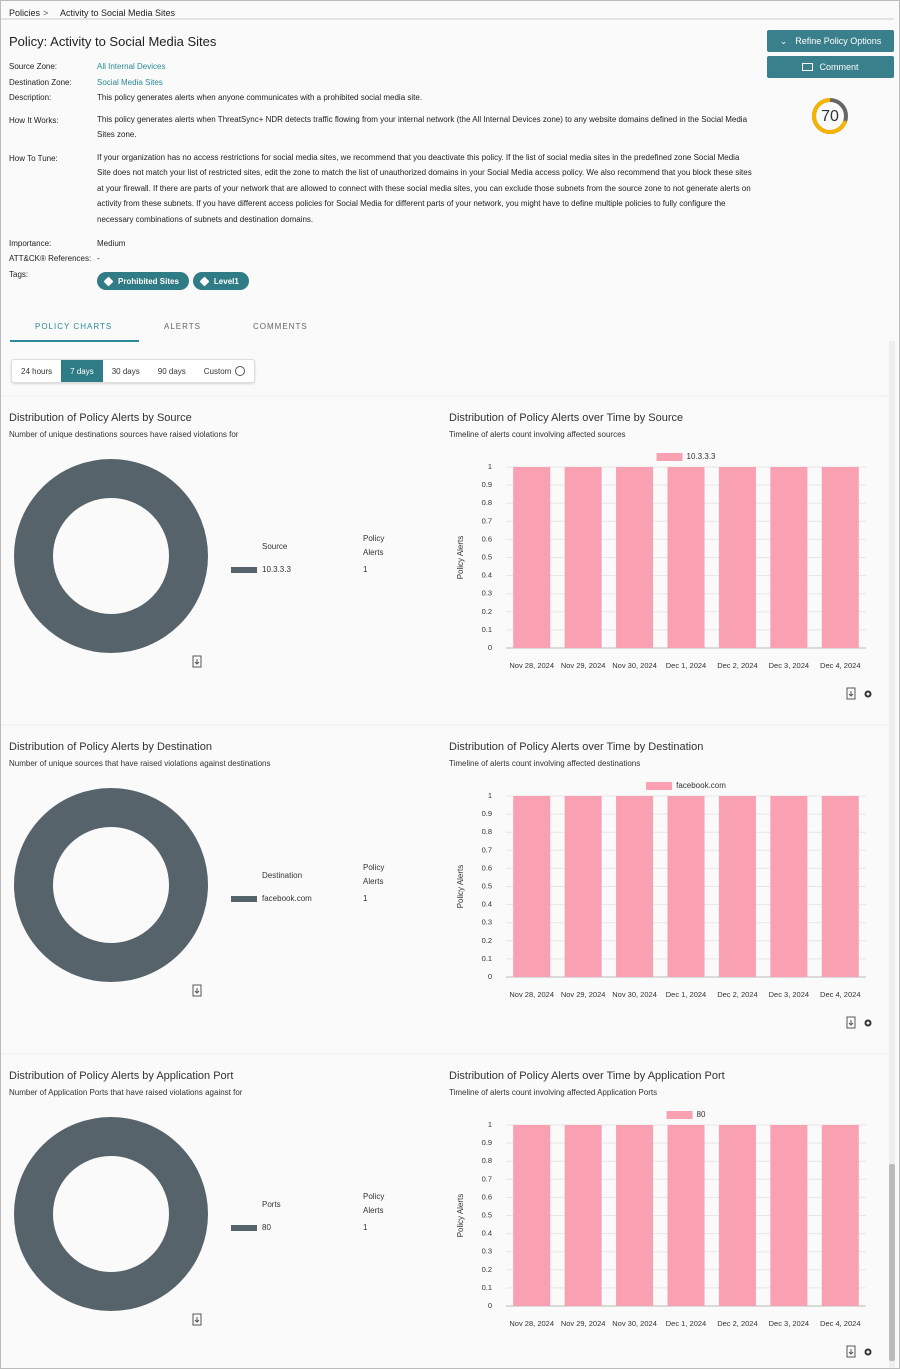 This screenshot has width=900, height=1369. What do you see at coordinates (783, 40) in the screenshot?
I see `chevron-icon: ⌄` at bounding box center [783, 40].